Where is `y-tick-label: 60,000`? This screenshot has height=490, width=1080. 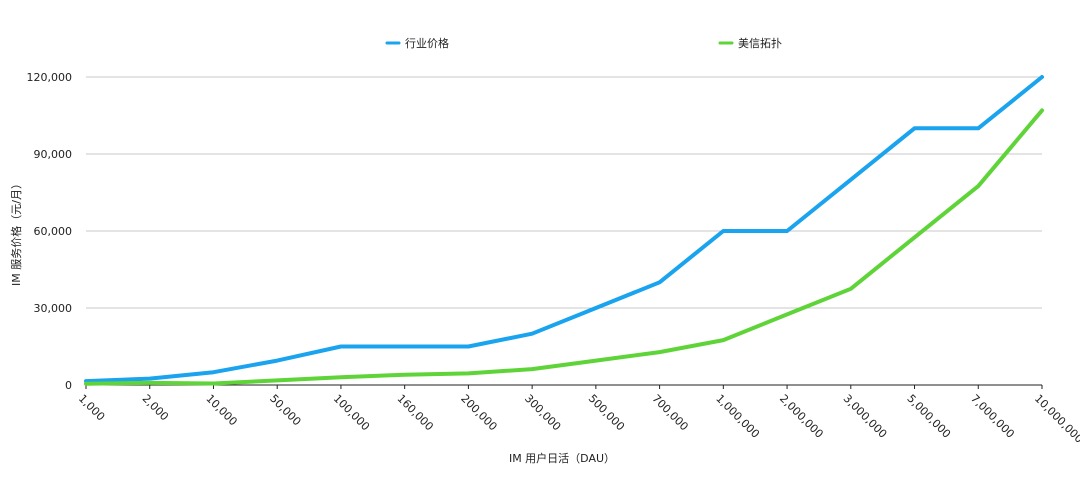
y-tick-label: 60,000 is located at coordinates (53, 231).